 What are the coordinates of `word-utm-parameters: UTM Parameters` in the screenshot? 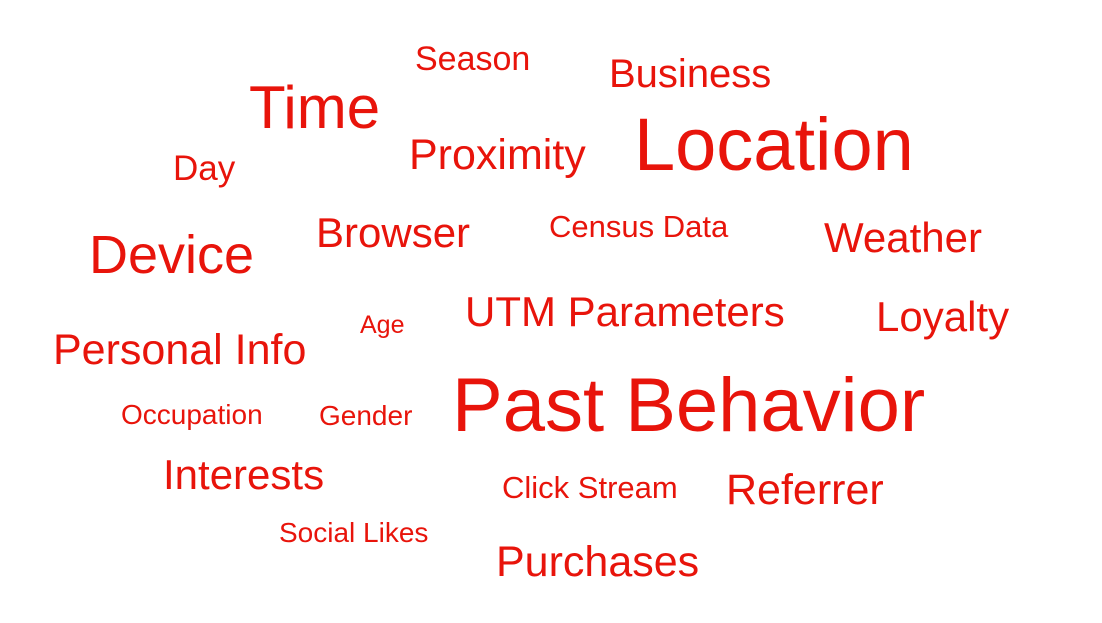 It's located at (625, 311).